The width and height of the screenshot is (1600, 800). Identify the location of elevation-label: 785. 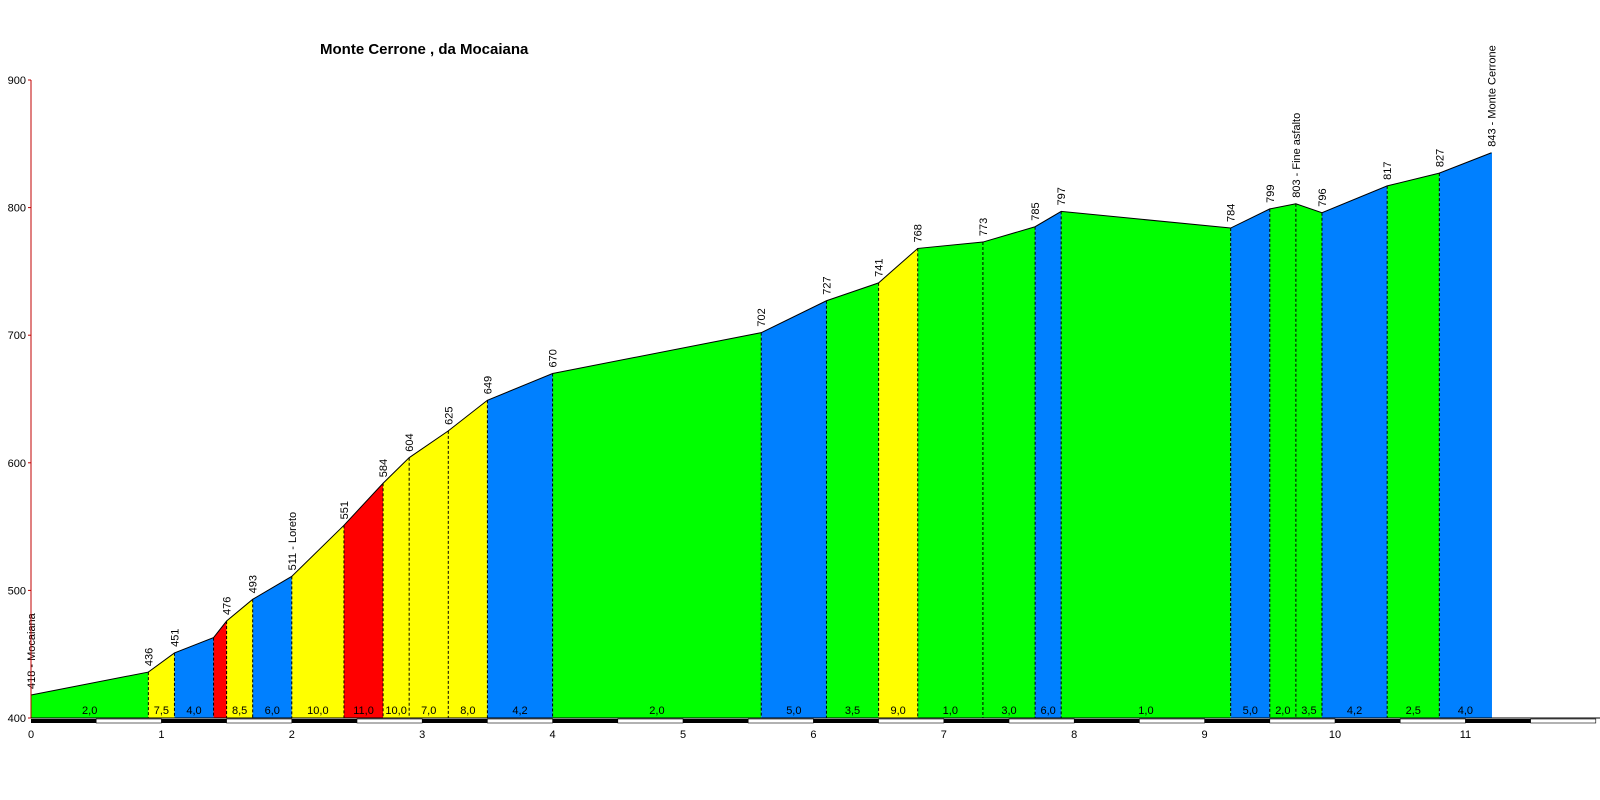
(1036, 211).